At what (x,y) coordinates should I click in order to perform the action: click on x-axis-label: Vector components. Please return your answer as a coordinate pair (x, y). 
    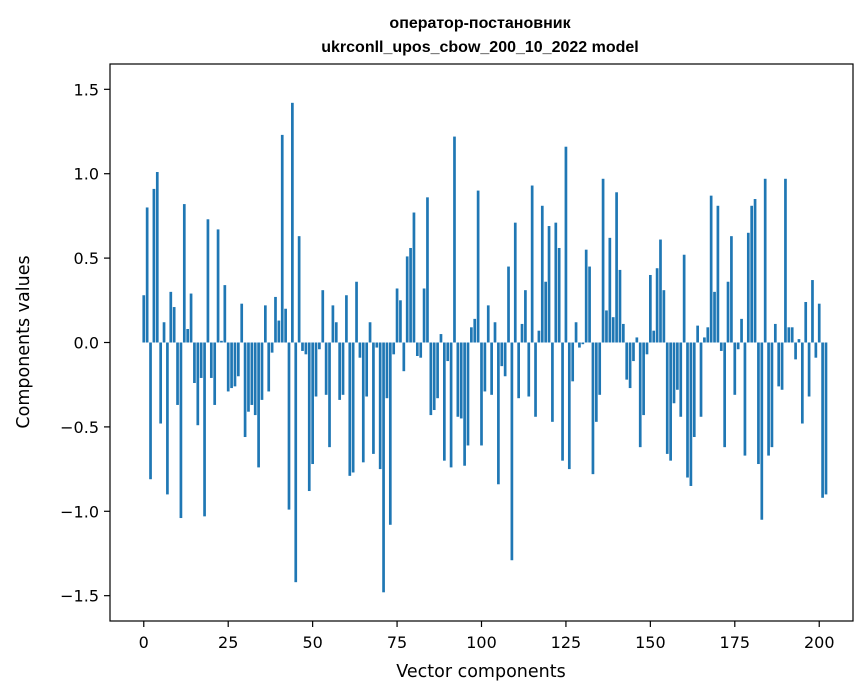
    Looking at the image, I should click on (480, 672).